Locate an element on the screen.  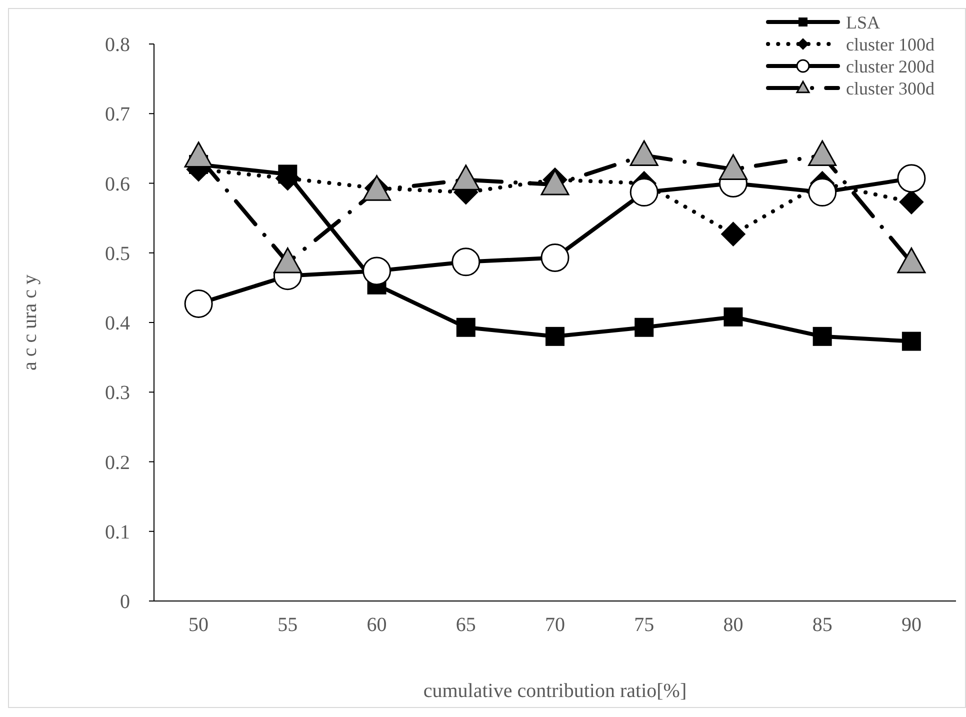
x-tick-label: 55 is located at coordinates (288, 625).